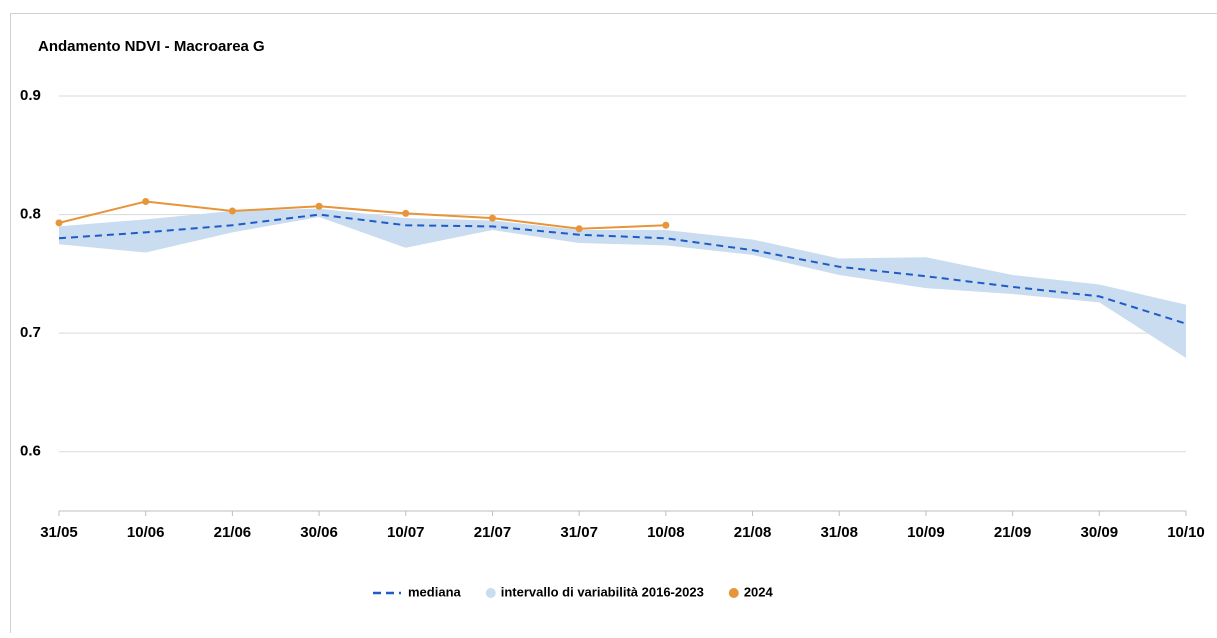 This screenshot has width=1217, height=638. What do you see at coordinates (233, 532) in the screenshot?
I see `x-tick-label: 21/06` at bounding box center [233, 532].